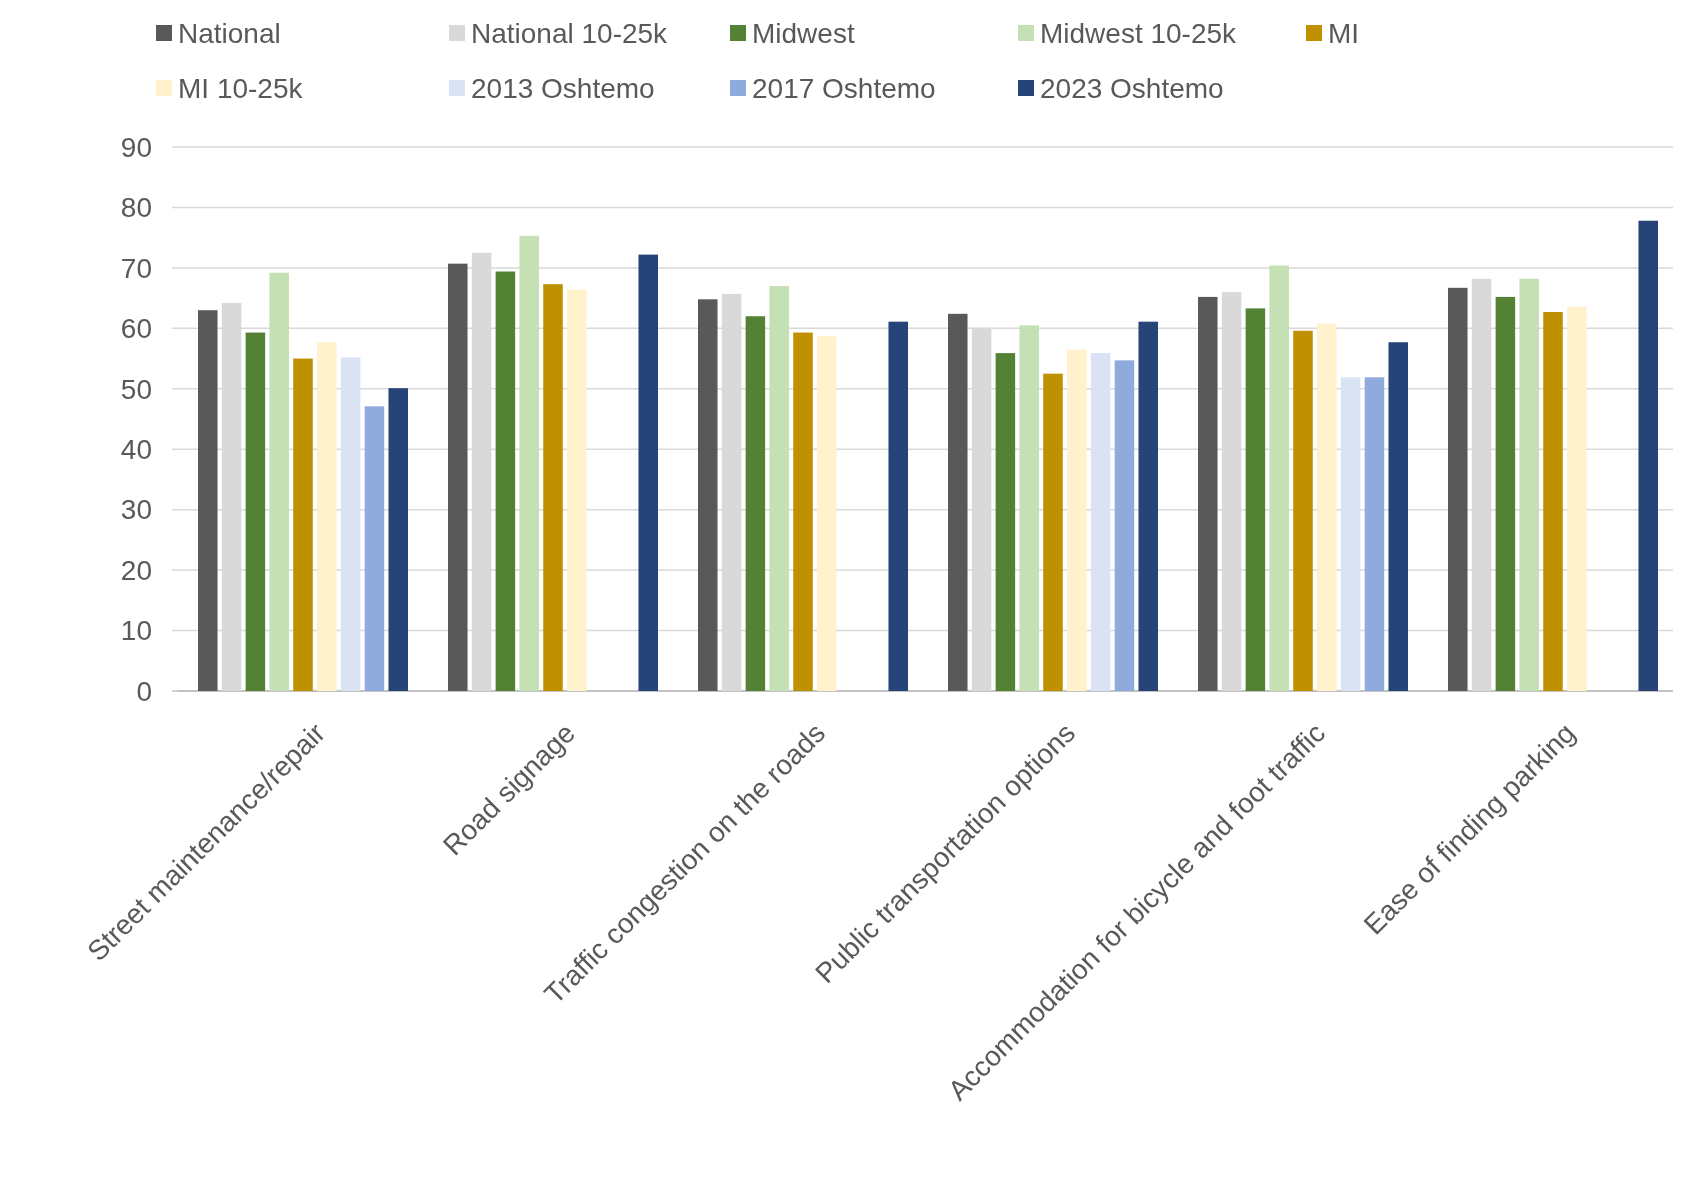 The image size is (1681, 1186). Describe the element at coordinates (136, 510) in the screenshot. I see `y-tick-label: 30` at that location.